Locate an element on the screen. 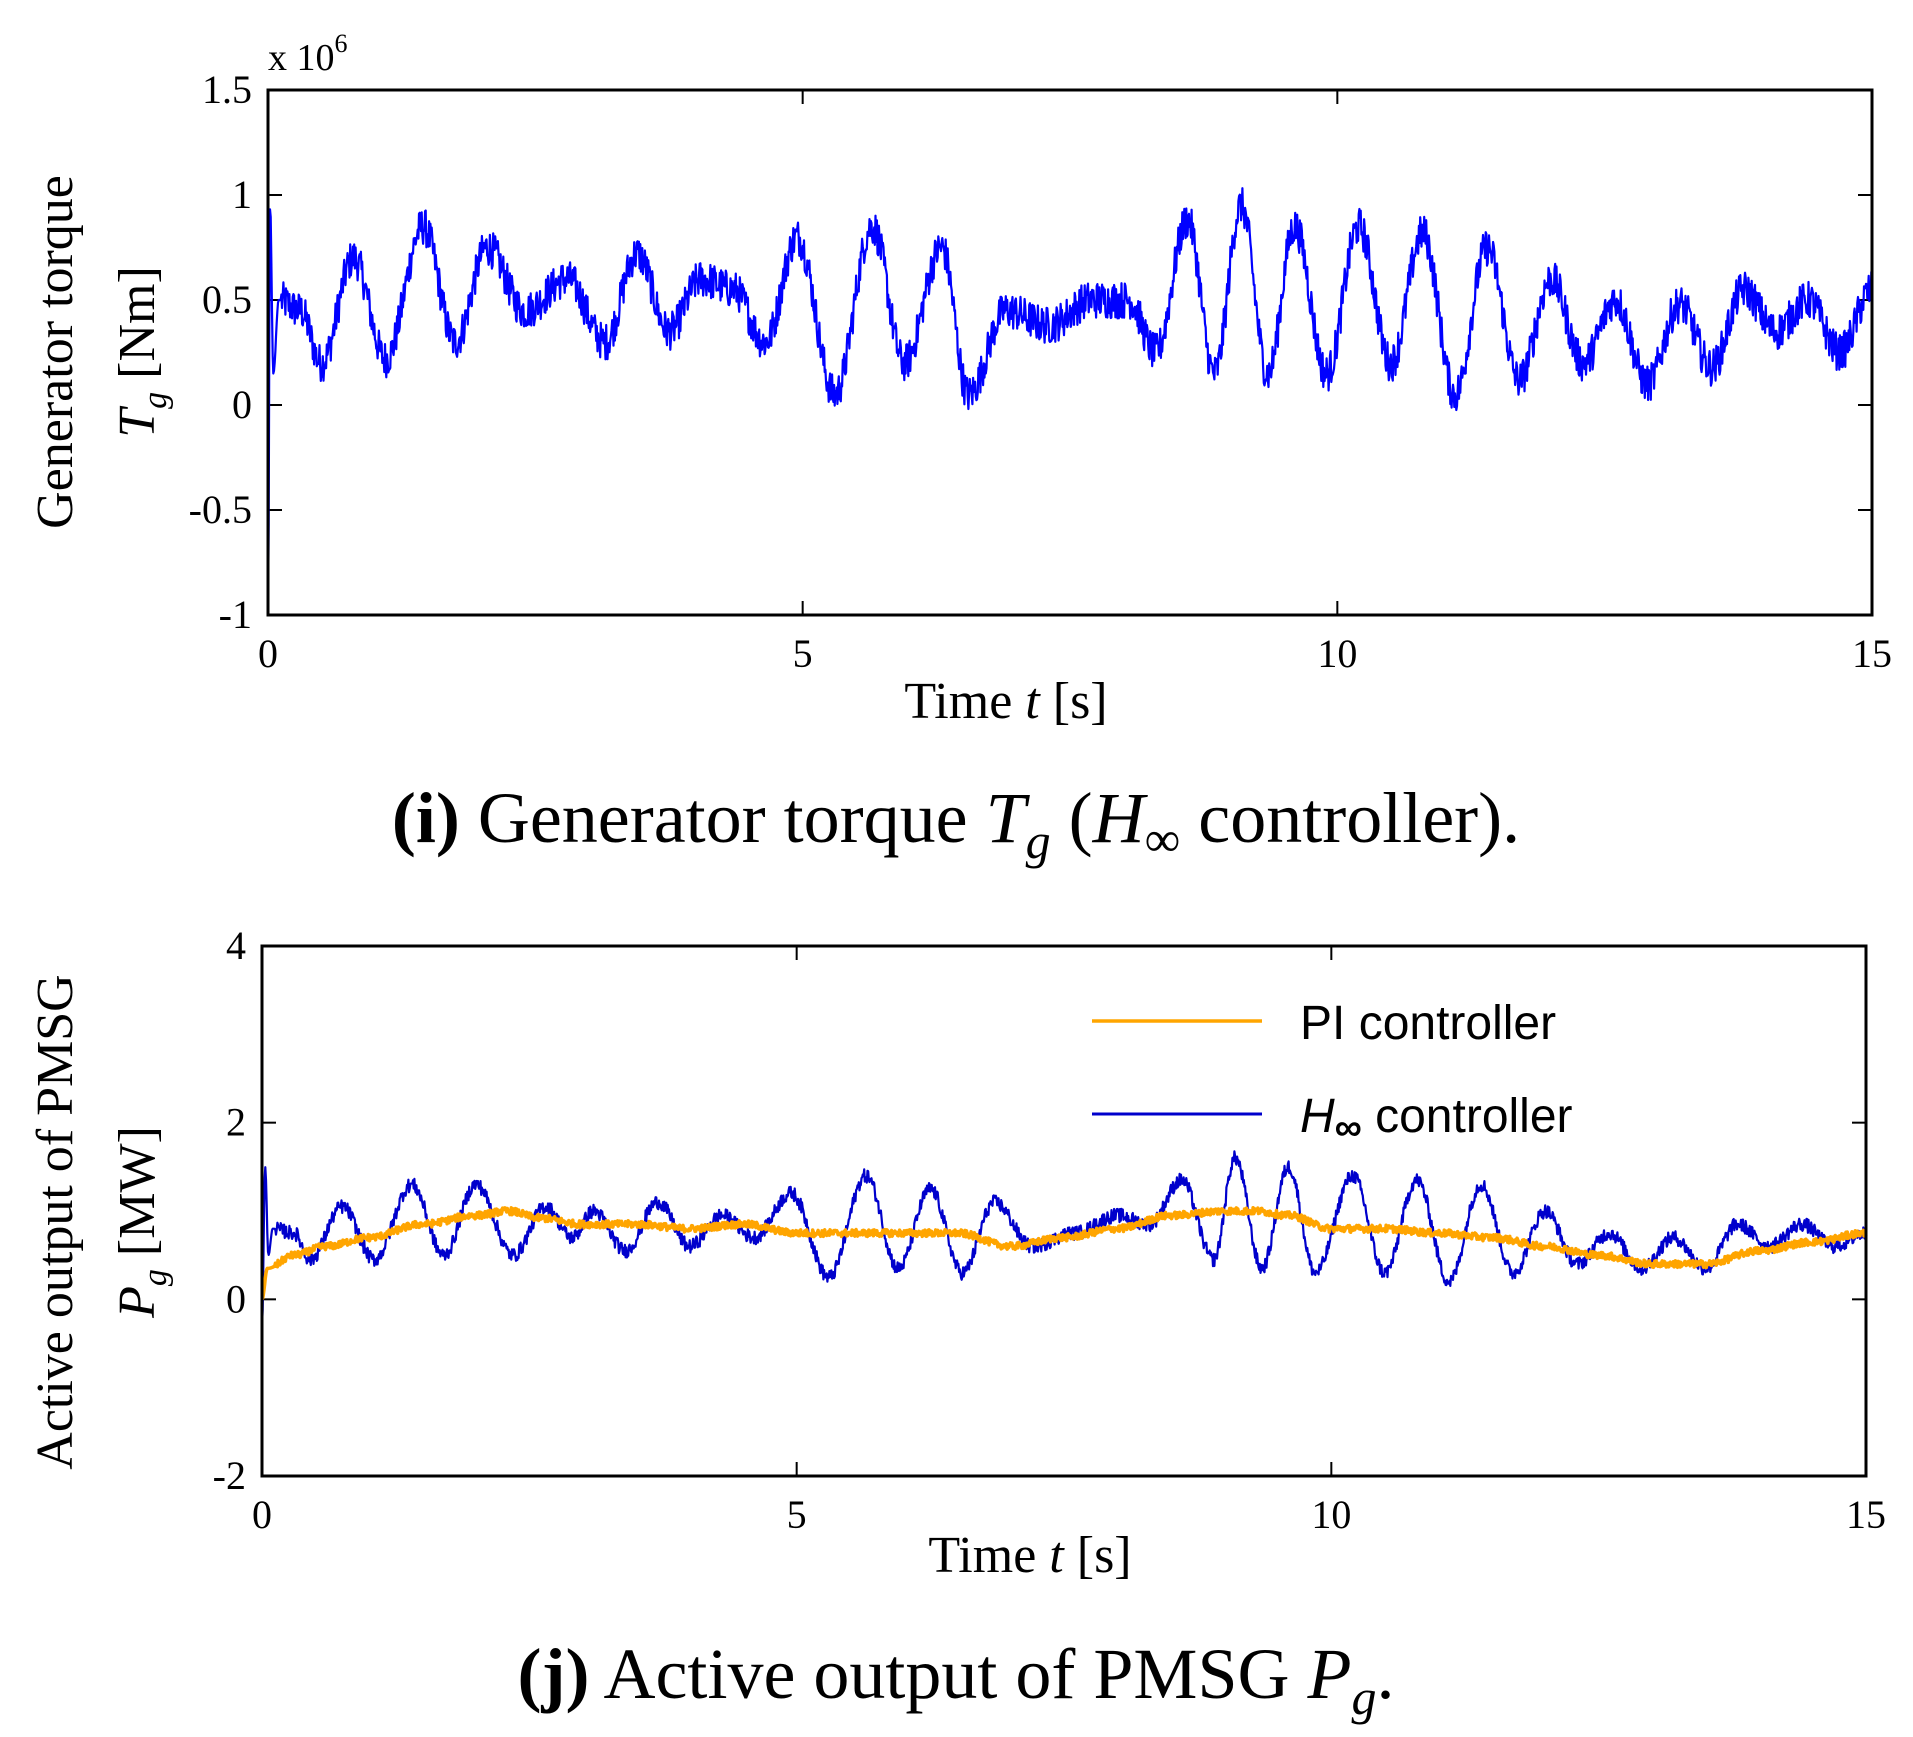  torque-ytick-label: -1 is located at coordinates (235, 614).